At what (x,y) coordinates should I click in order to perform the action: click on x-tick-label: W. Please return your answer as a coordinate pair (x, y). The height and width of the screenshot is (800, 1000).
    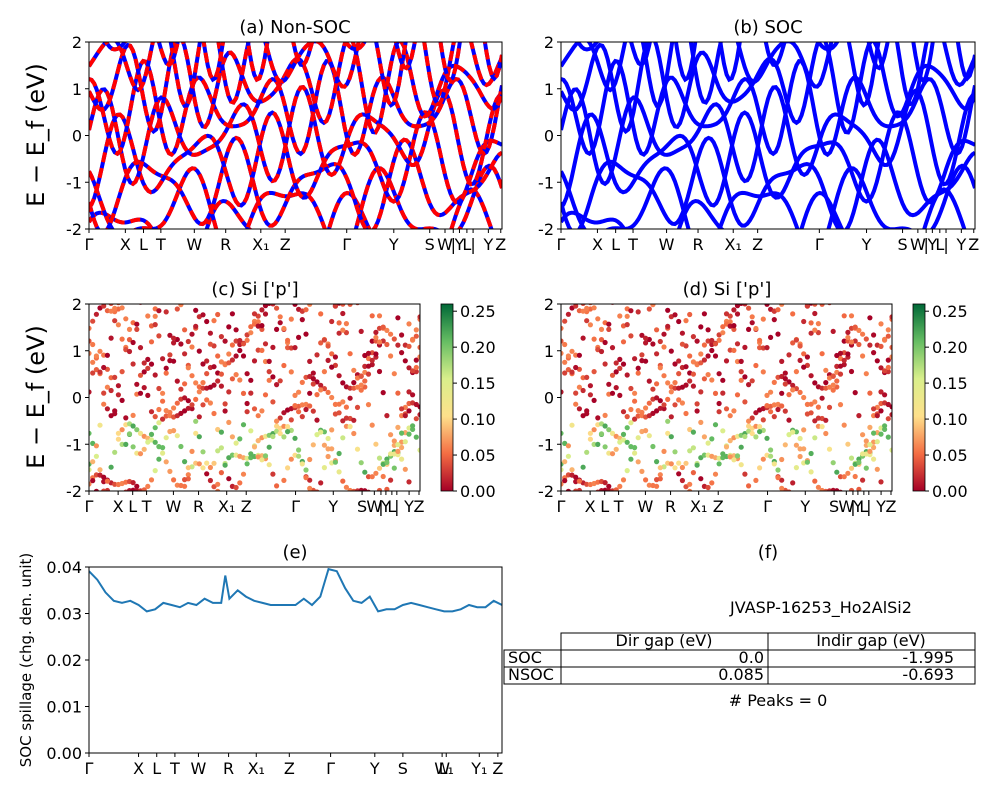
    Looking at the image, I should click on (199, 768).